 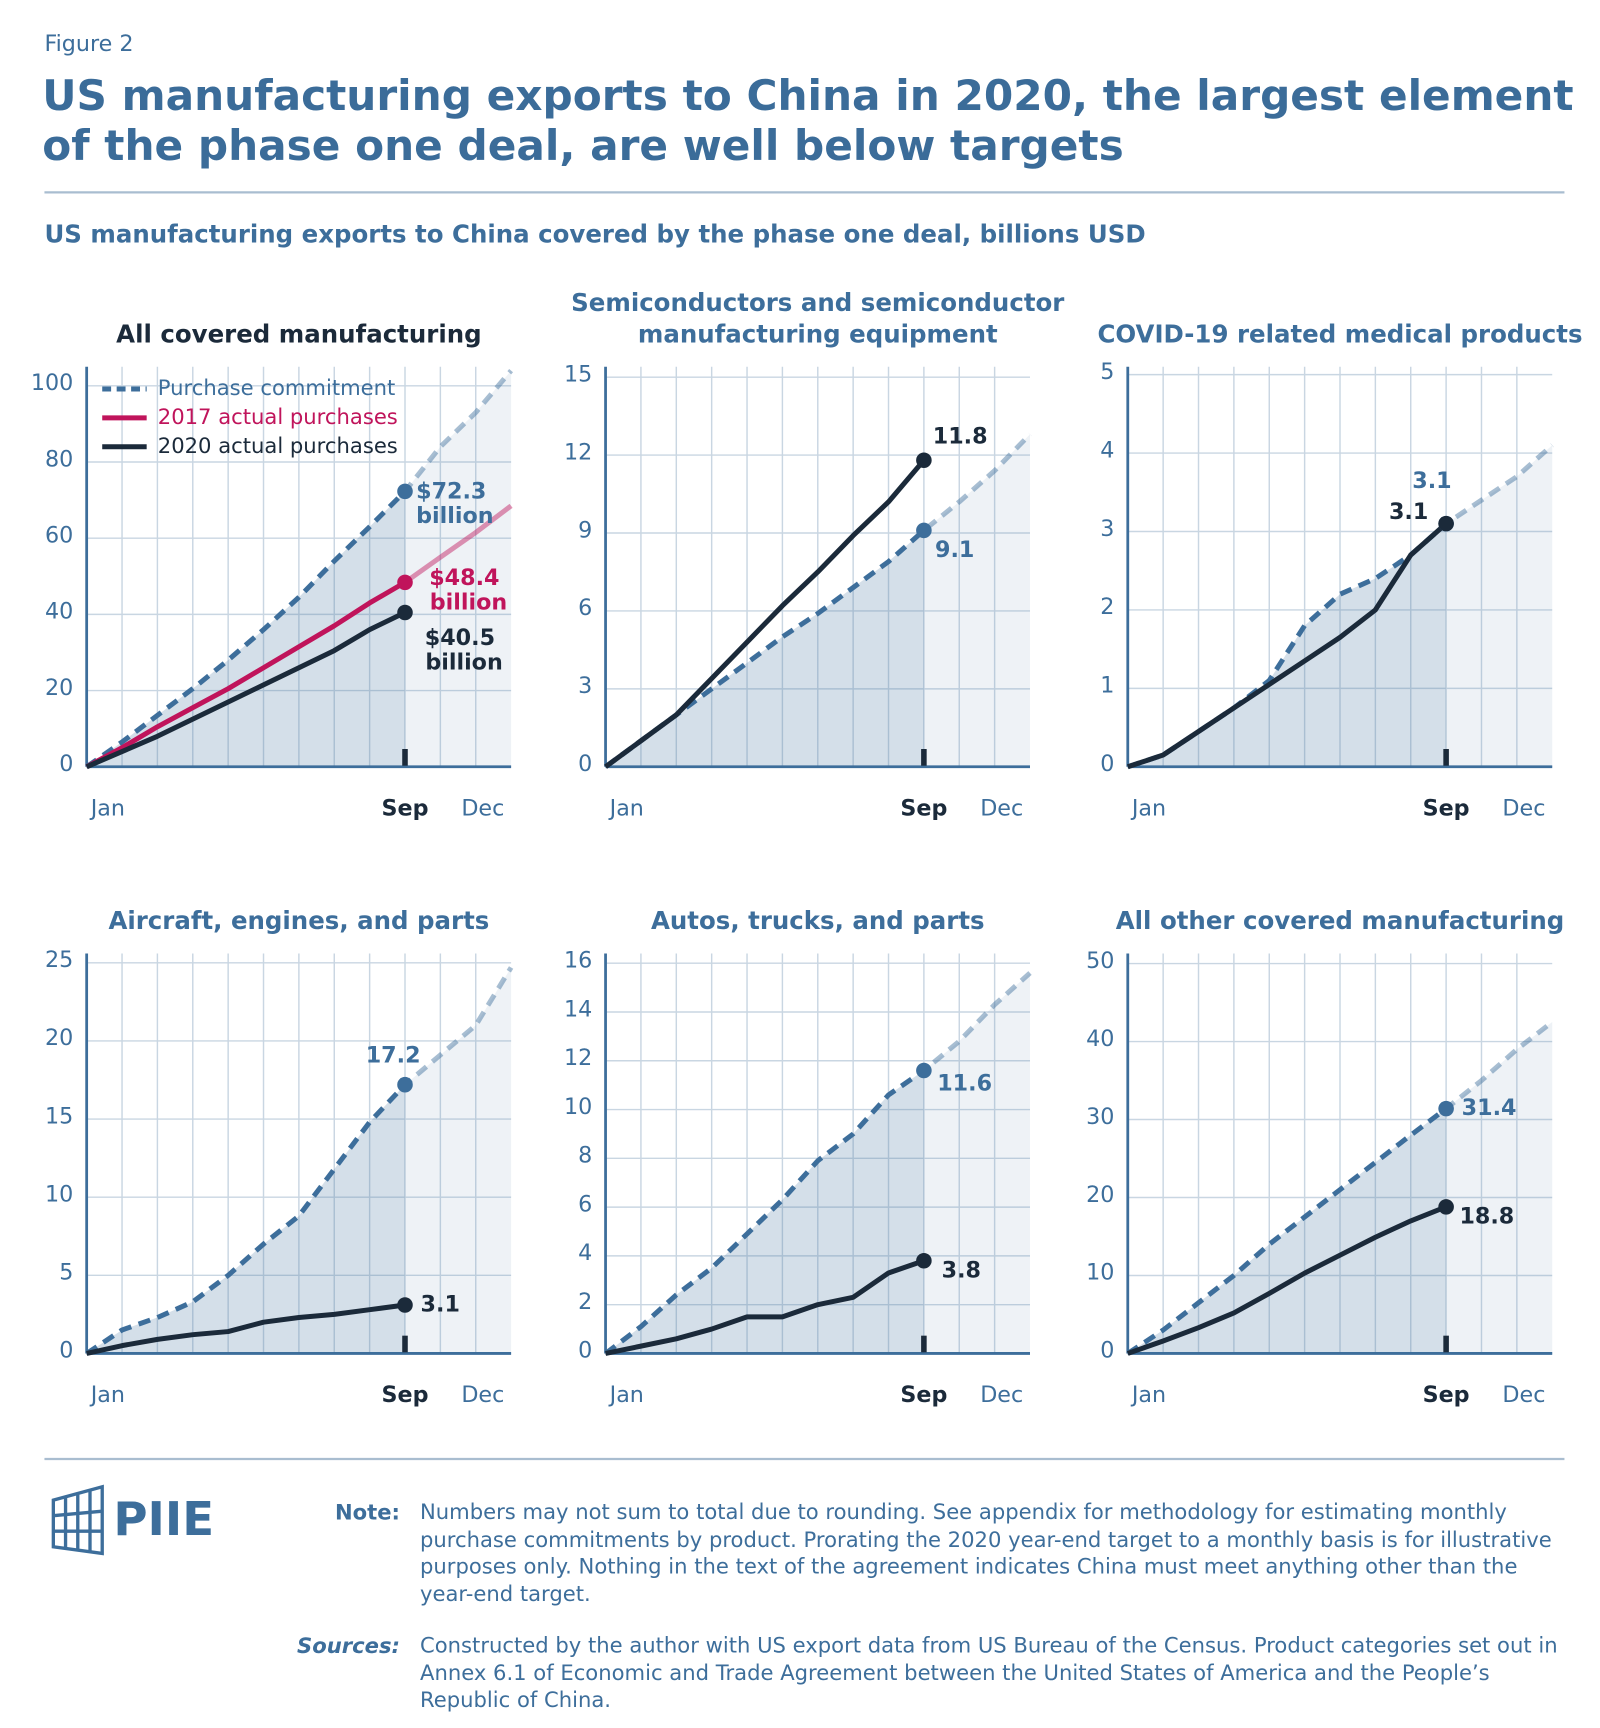 I want to click on value-label: 18.8, so click(x=1486, y=1216).